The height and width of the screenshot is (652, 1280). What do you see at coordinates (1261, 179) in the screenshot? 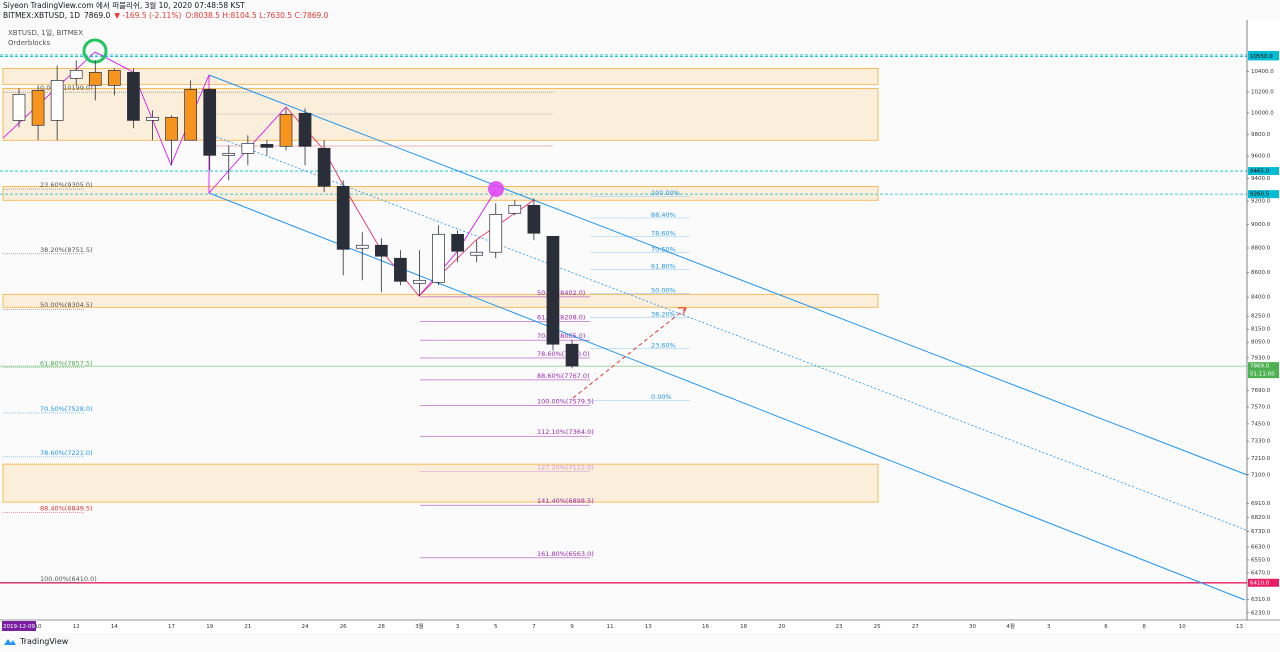
I see `y-tick-label: 9400.0` at bounding box center [1261, 179].